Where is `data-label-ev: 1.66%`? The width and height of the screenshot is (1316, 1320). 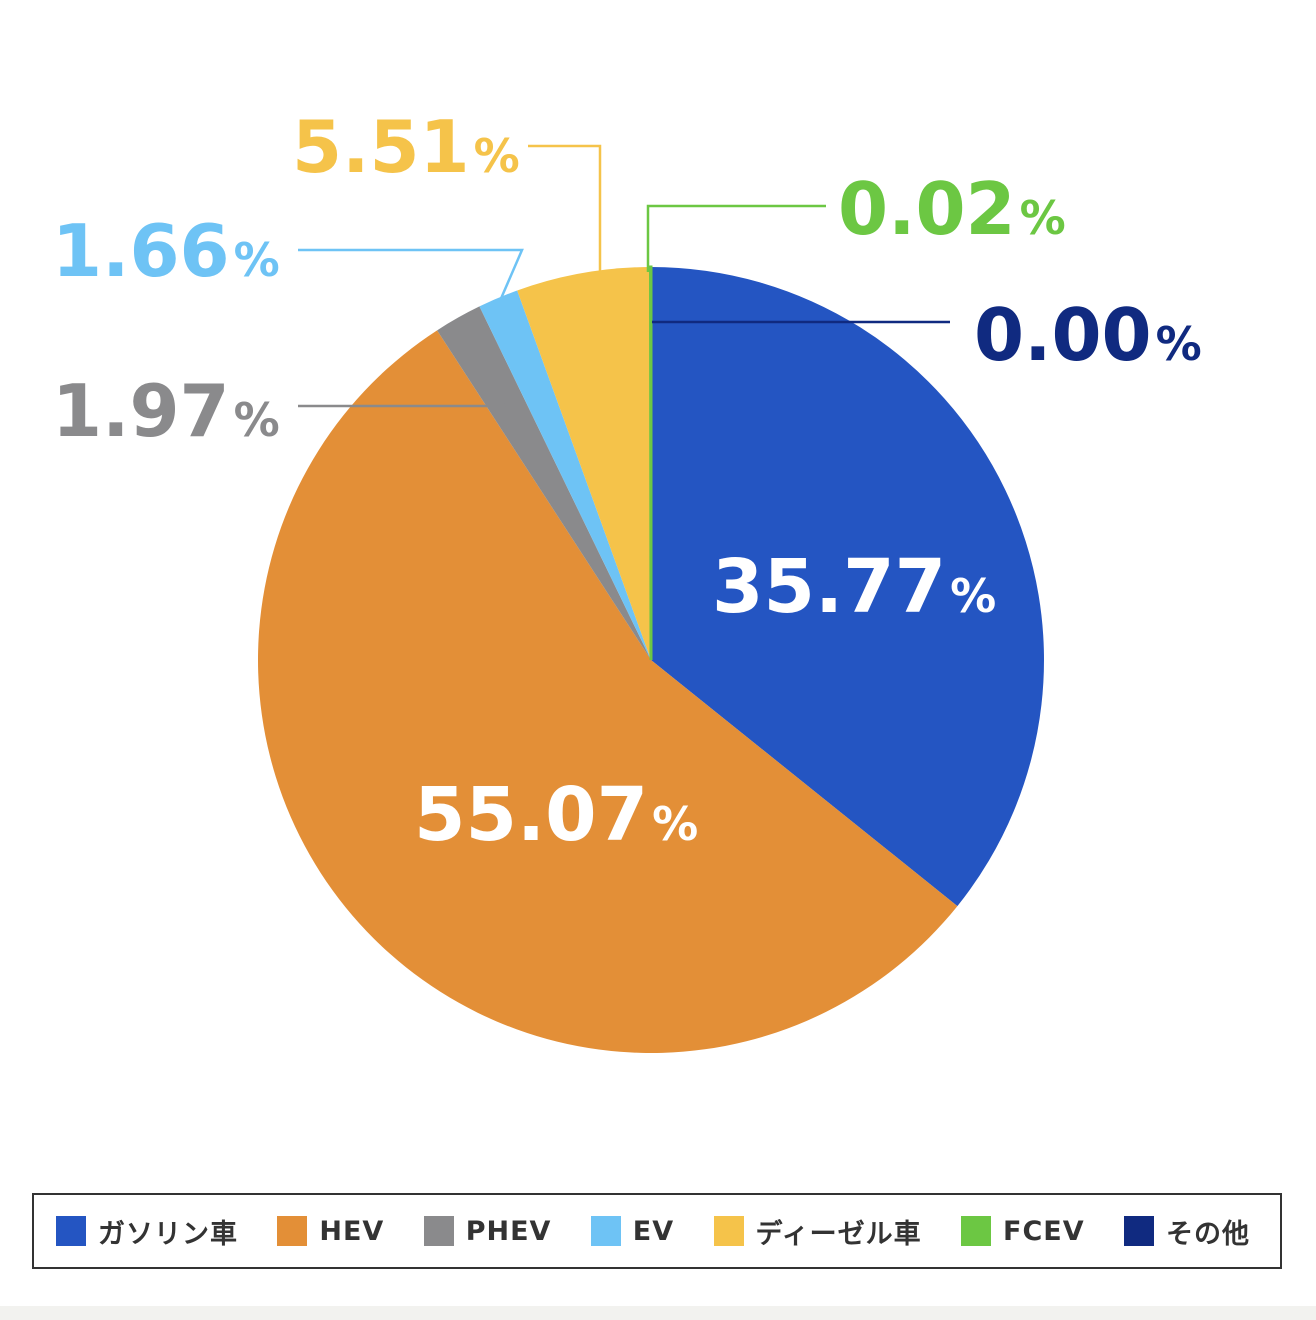 data-label-ev: 1.66% is located at coordinates (166, 251).